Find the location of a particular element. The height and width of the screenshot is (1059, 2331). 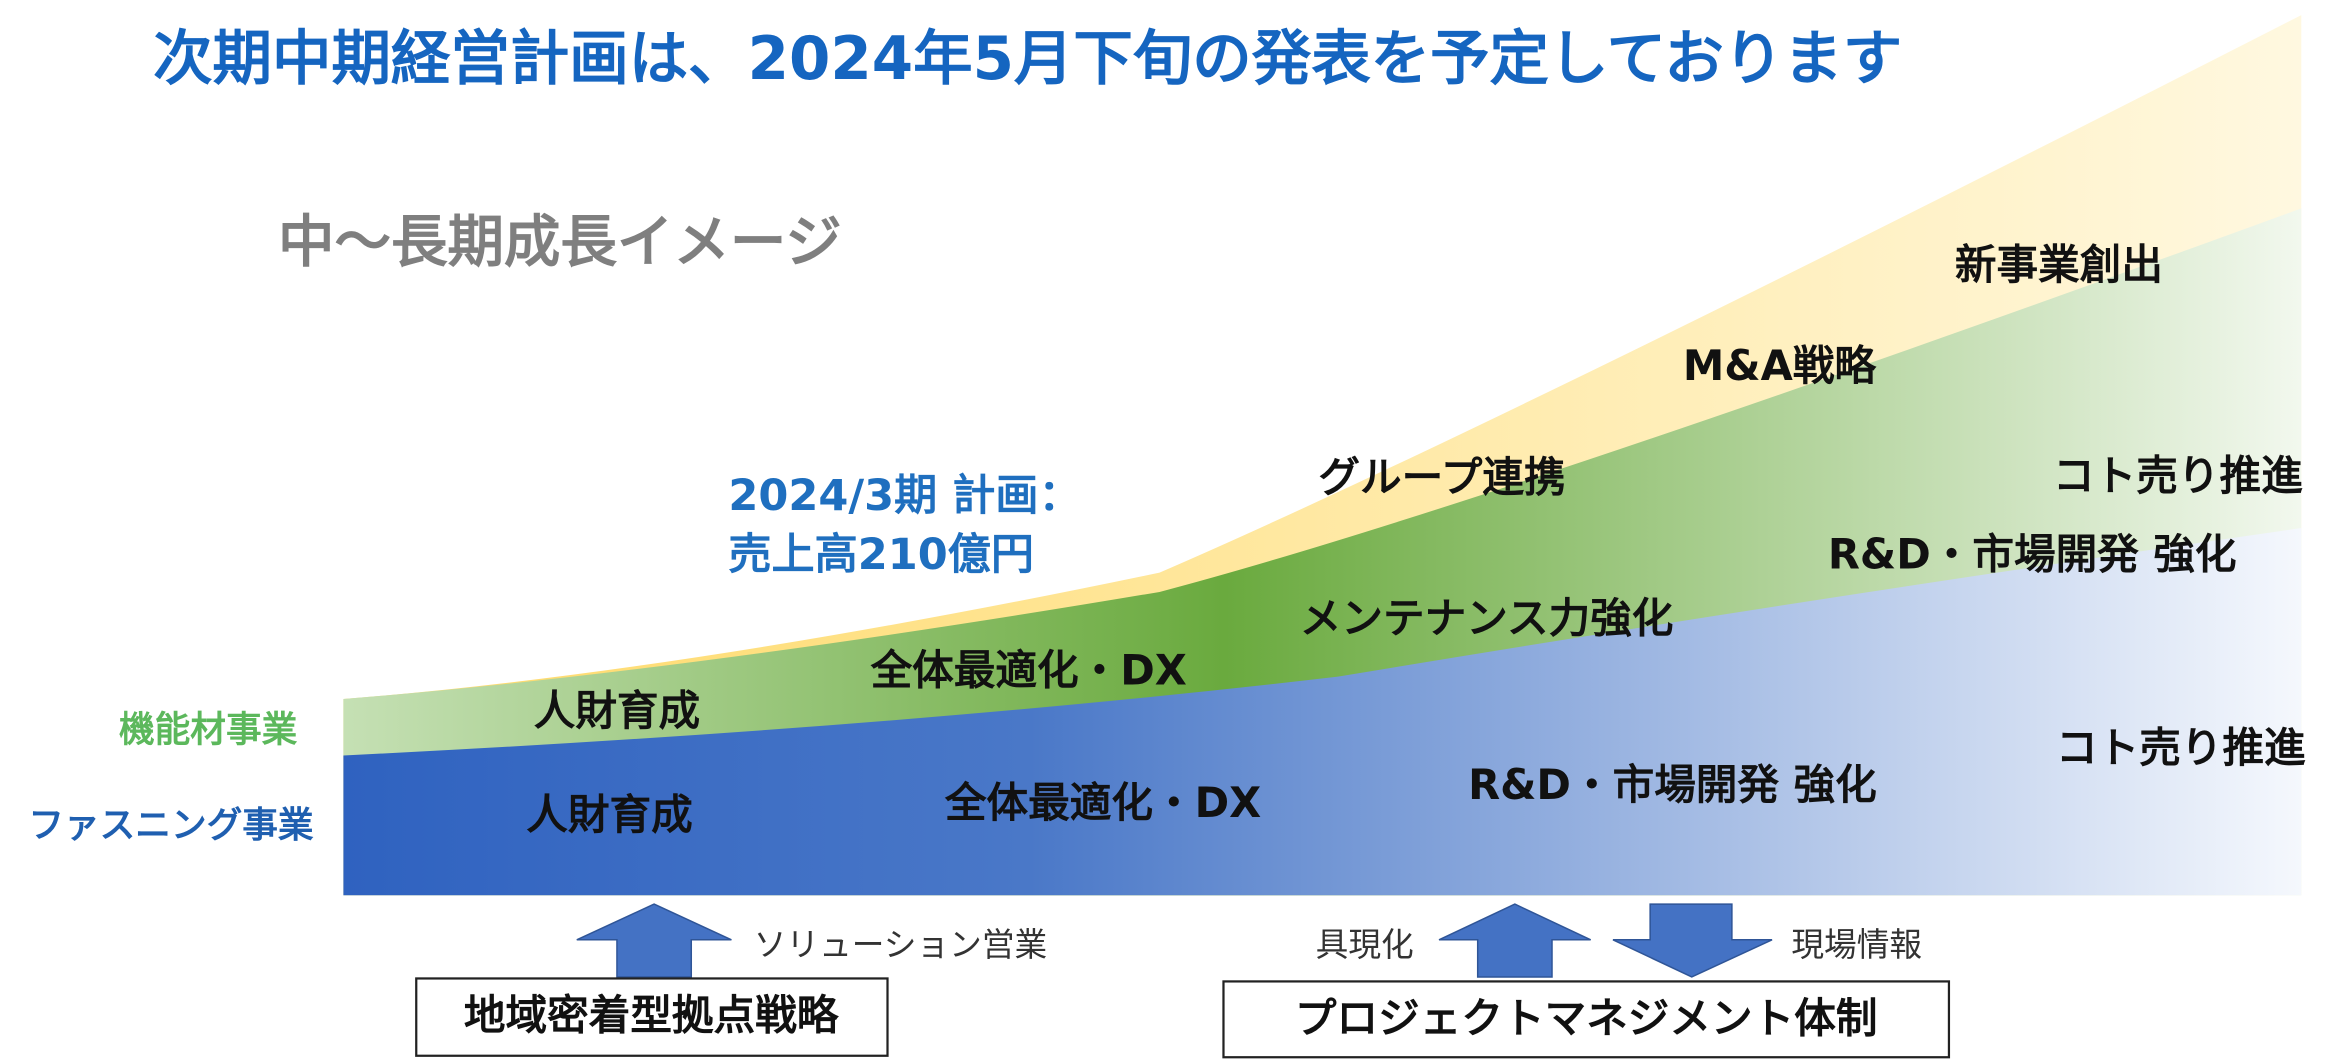

area-label: グループ連携 is located at coordinates (1441, 476).